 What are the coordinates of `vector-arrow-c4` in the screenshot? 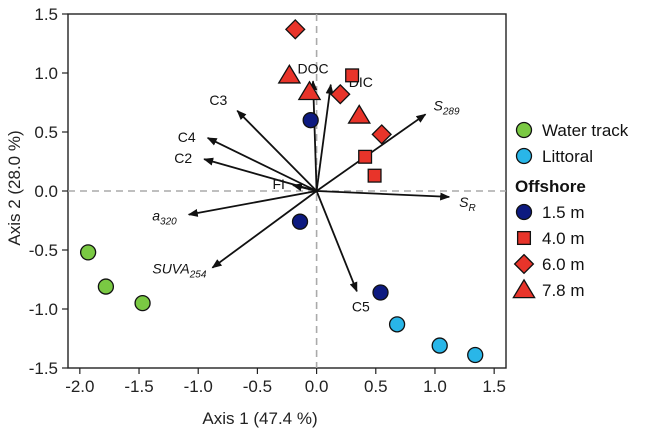 It's located at (261, 164).